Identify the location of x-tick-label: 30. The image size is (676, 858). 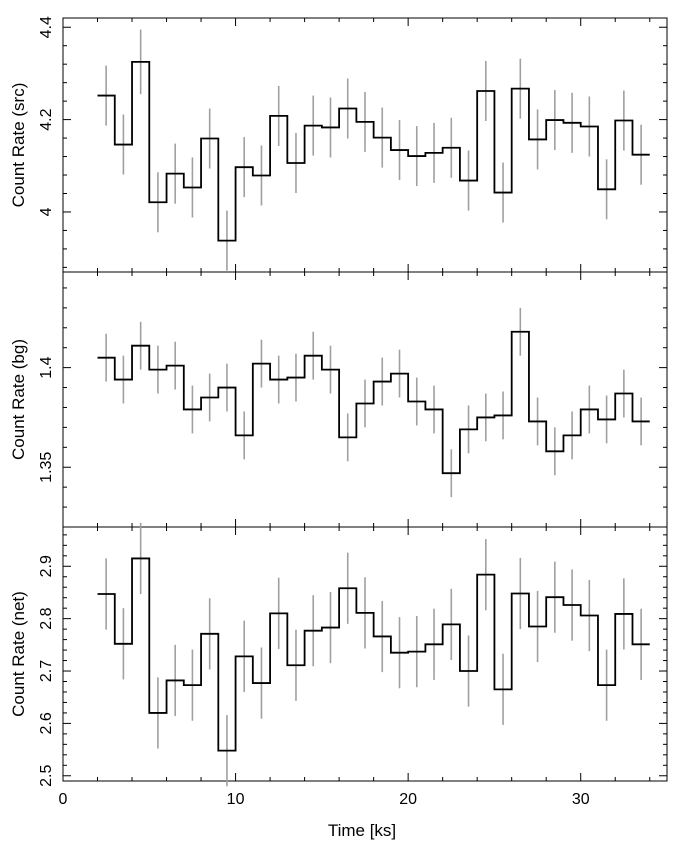
(581, 799).